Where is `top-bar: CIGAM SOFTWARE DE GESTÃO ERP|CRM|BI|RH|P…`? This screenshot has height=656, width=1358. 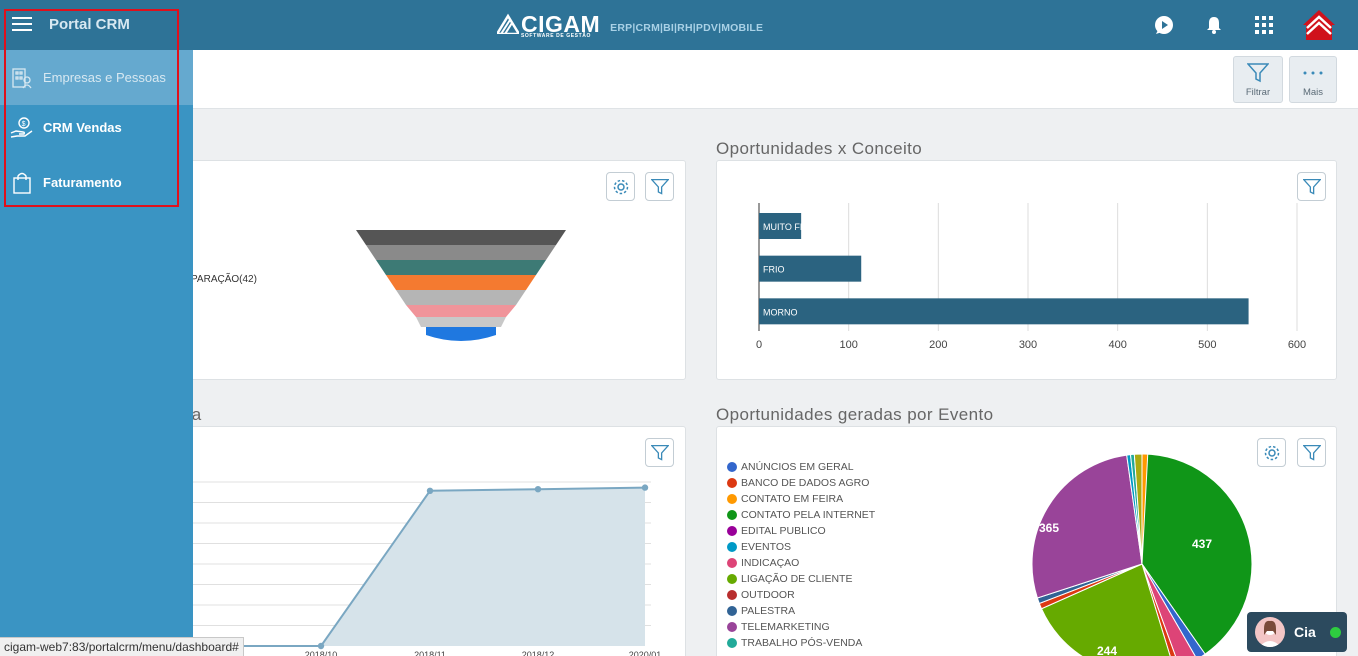
top-bar: CIGAM SOFTWARE DE GESTÃO ERP|CRM|BI|RH|P… is located at coordinates (679, 25).